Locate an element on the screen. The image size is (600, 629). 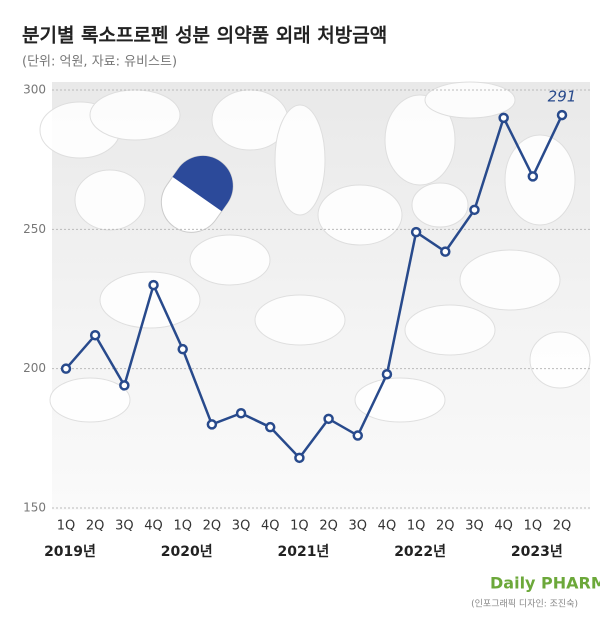
y-tick-label: 250 is located at coordinates (34, 229).